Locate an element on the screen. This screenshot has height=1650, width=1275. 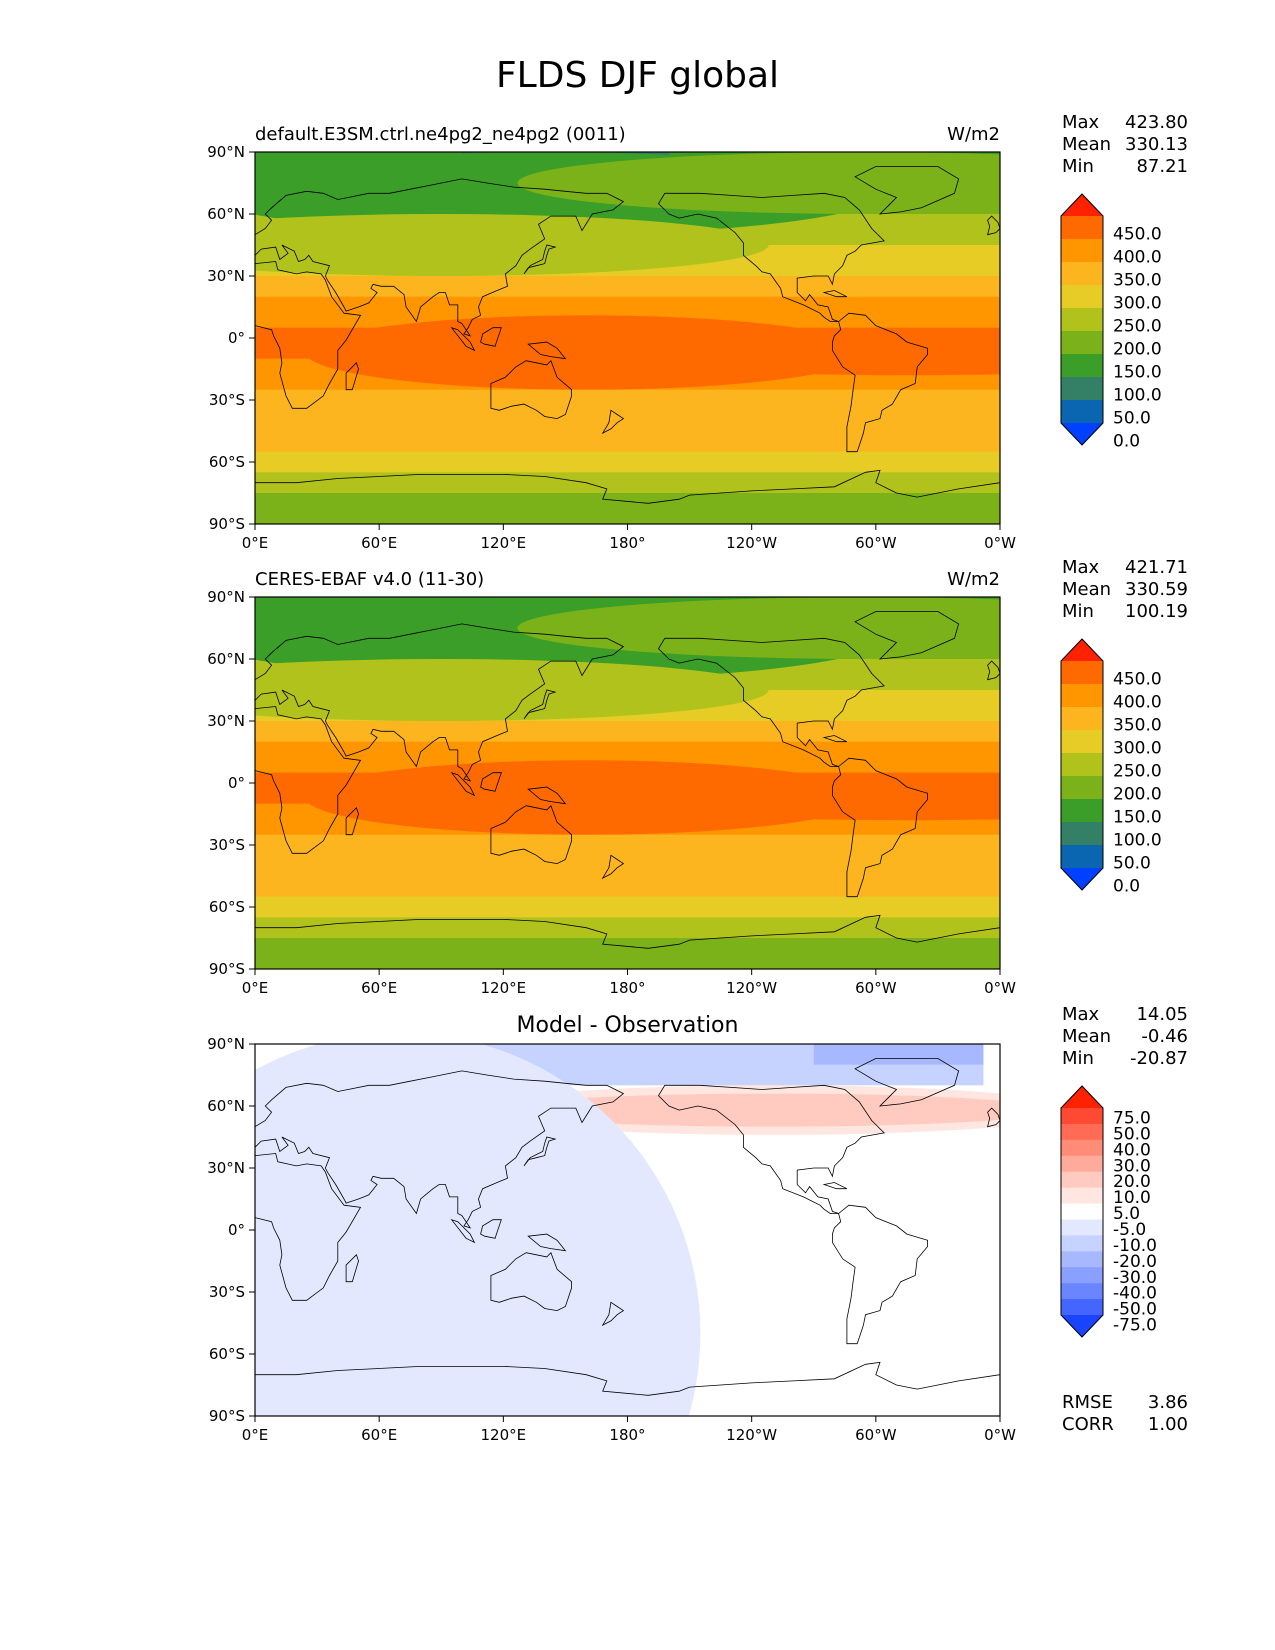
field-warm-amazon is located at coordinates (784, 799).